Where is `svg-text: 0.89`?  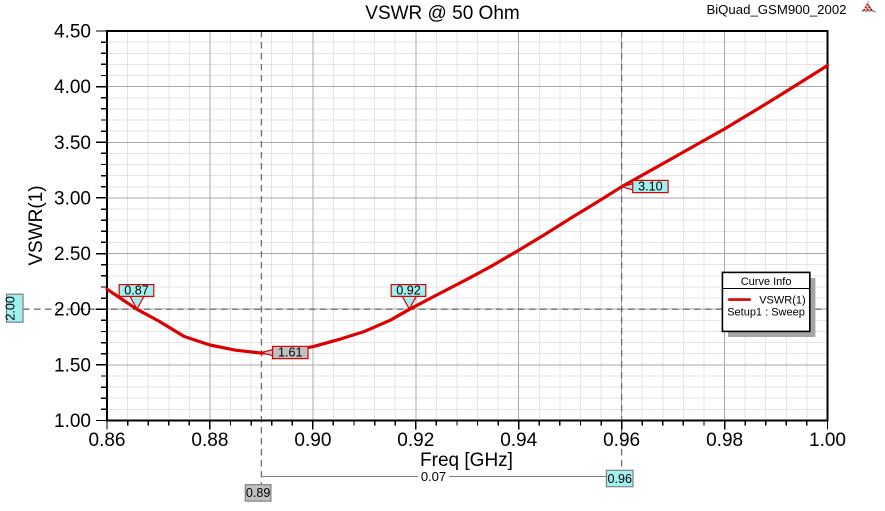
svg-text: 0.89 is located at coordinates (258, 493).